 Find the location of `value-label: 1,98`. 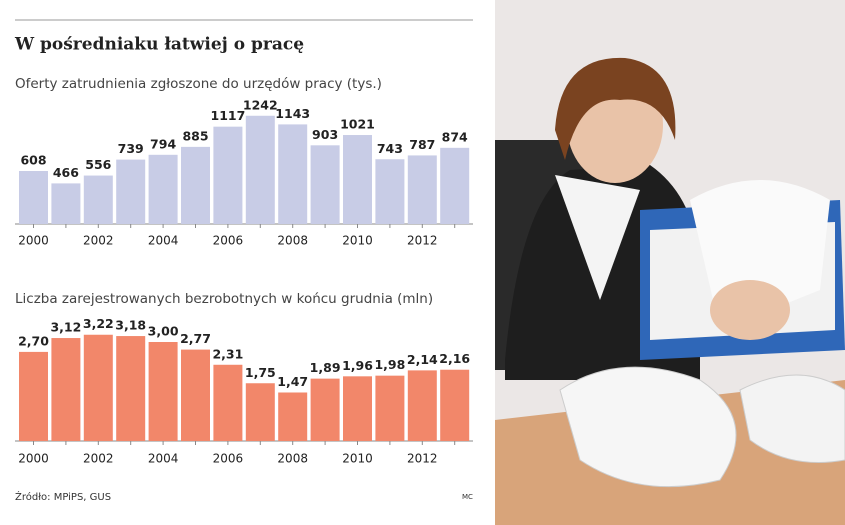

value-label: 1,98 is located at coordinates (389, 364).